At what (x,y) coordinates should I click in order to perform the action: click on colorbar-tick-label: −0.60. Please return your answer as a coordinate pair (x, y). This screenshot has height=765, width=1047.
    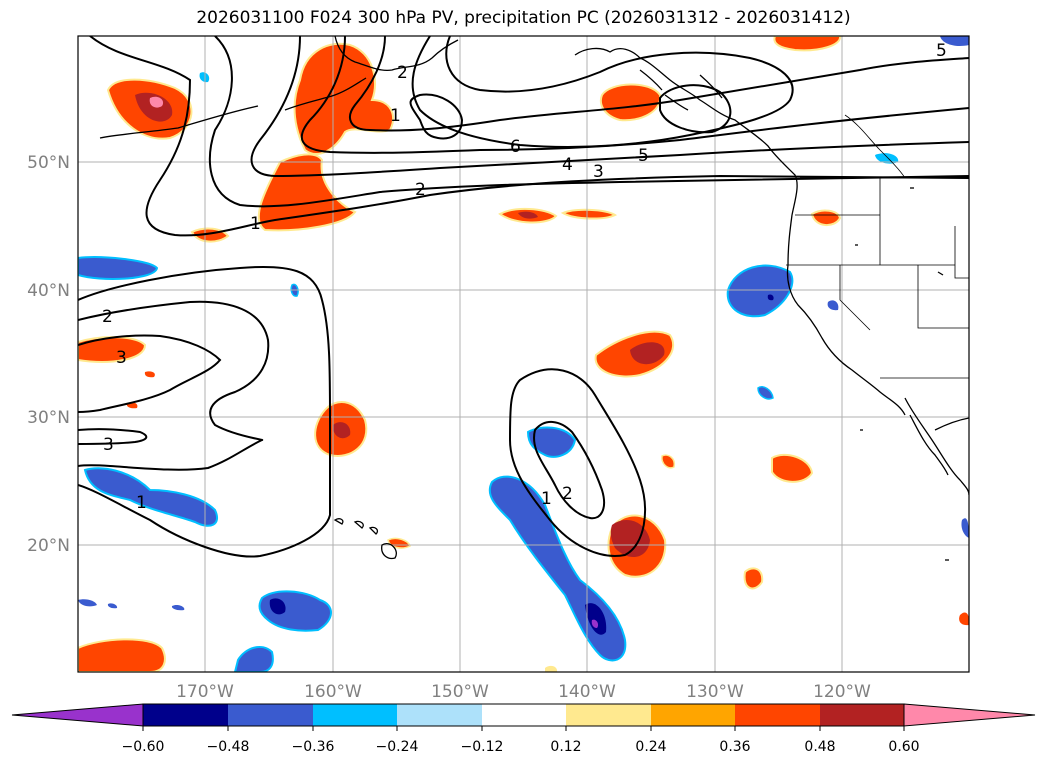
    Looking at the image, I should click on (143, 747).